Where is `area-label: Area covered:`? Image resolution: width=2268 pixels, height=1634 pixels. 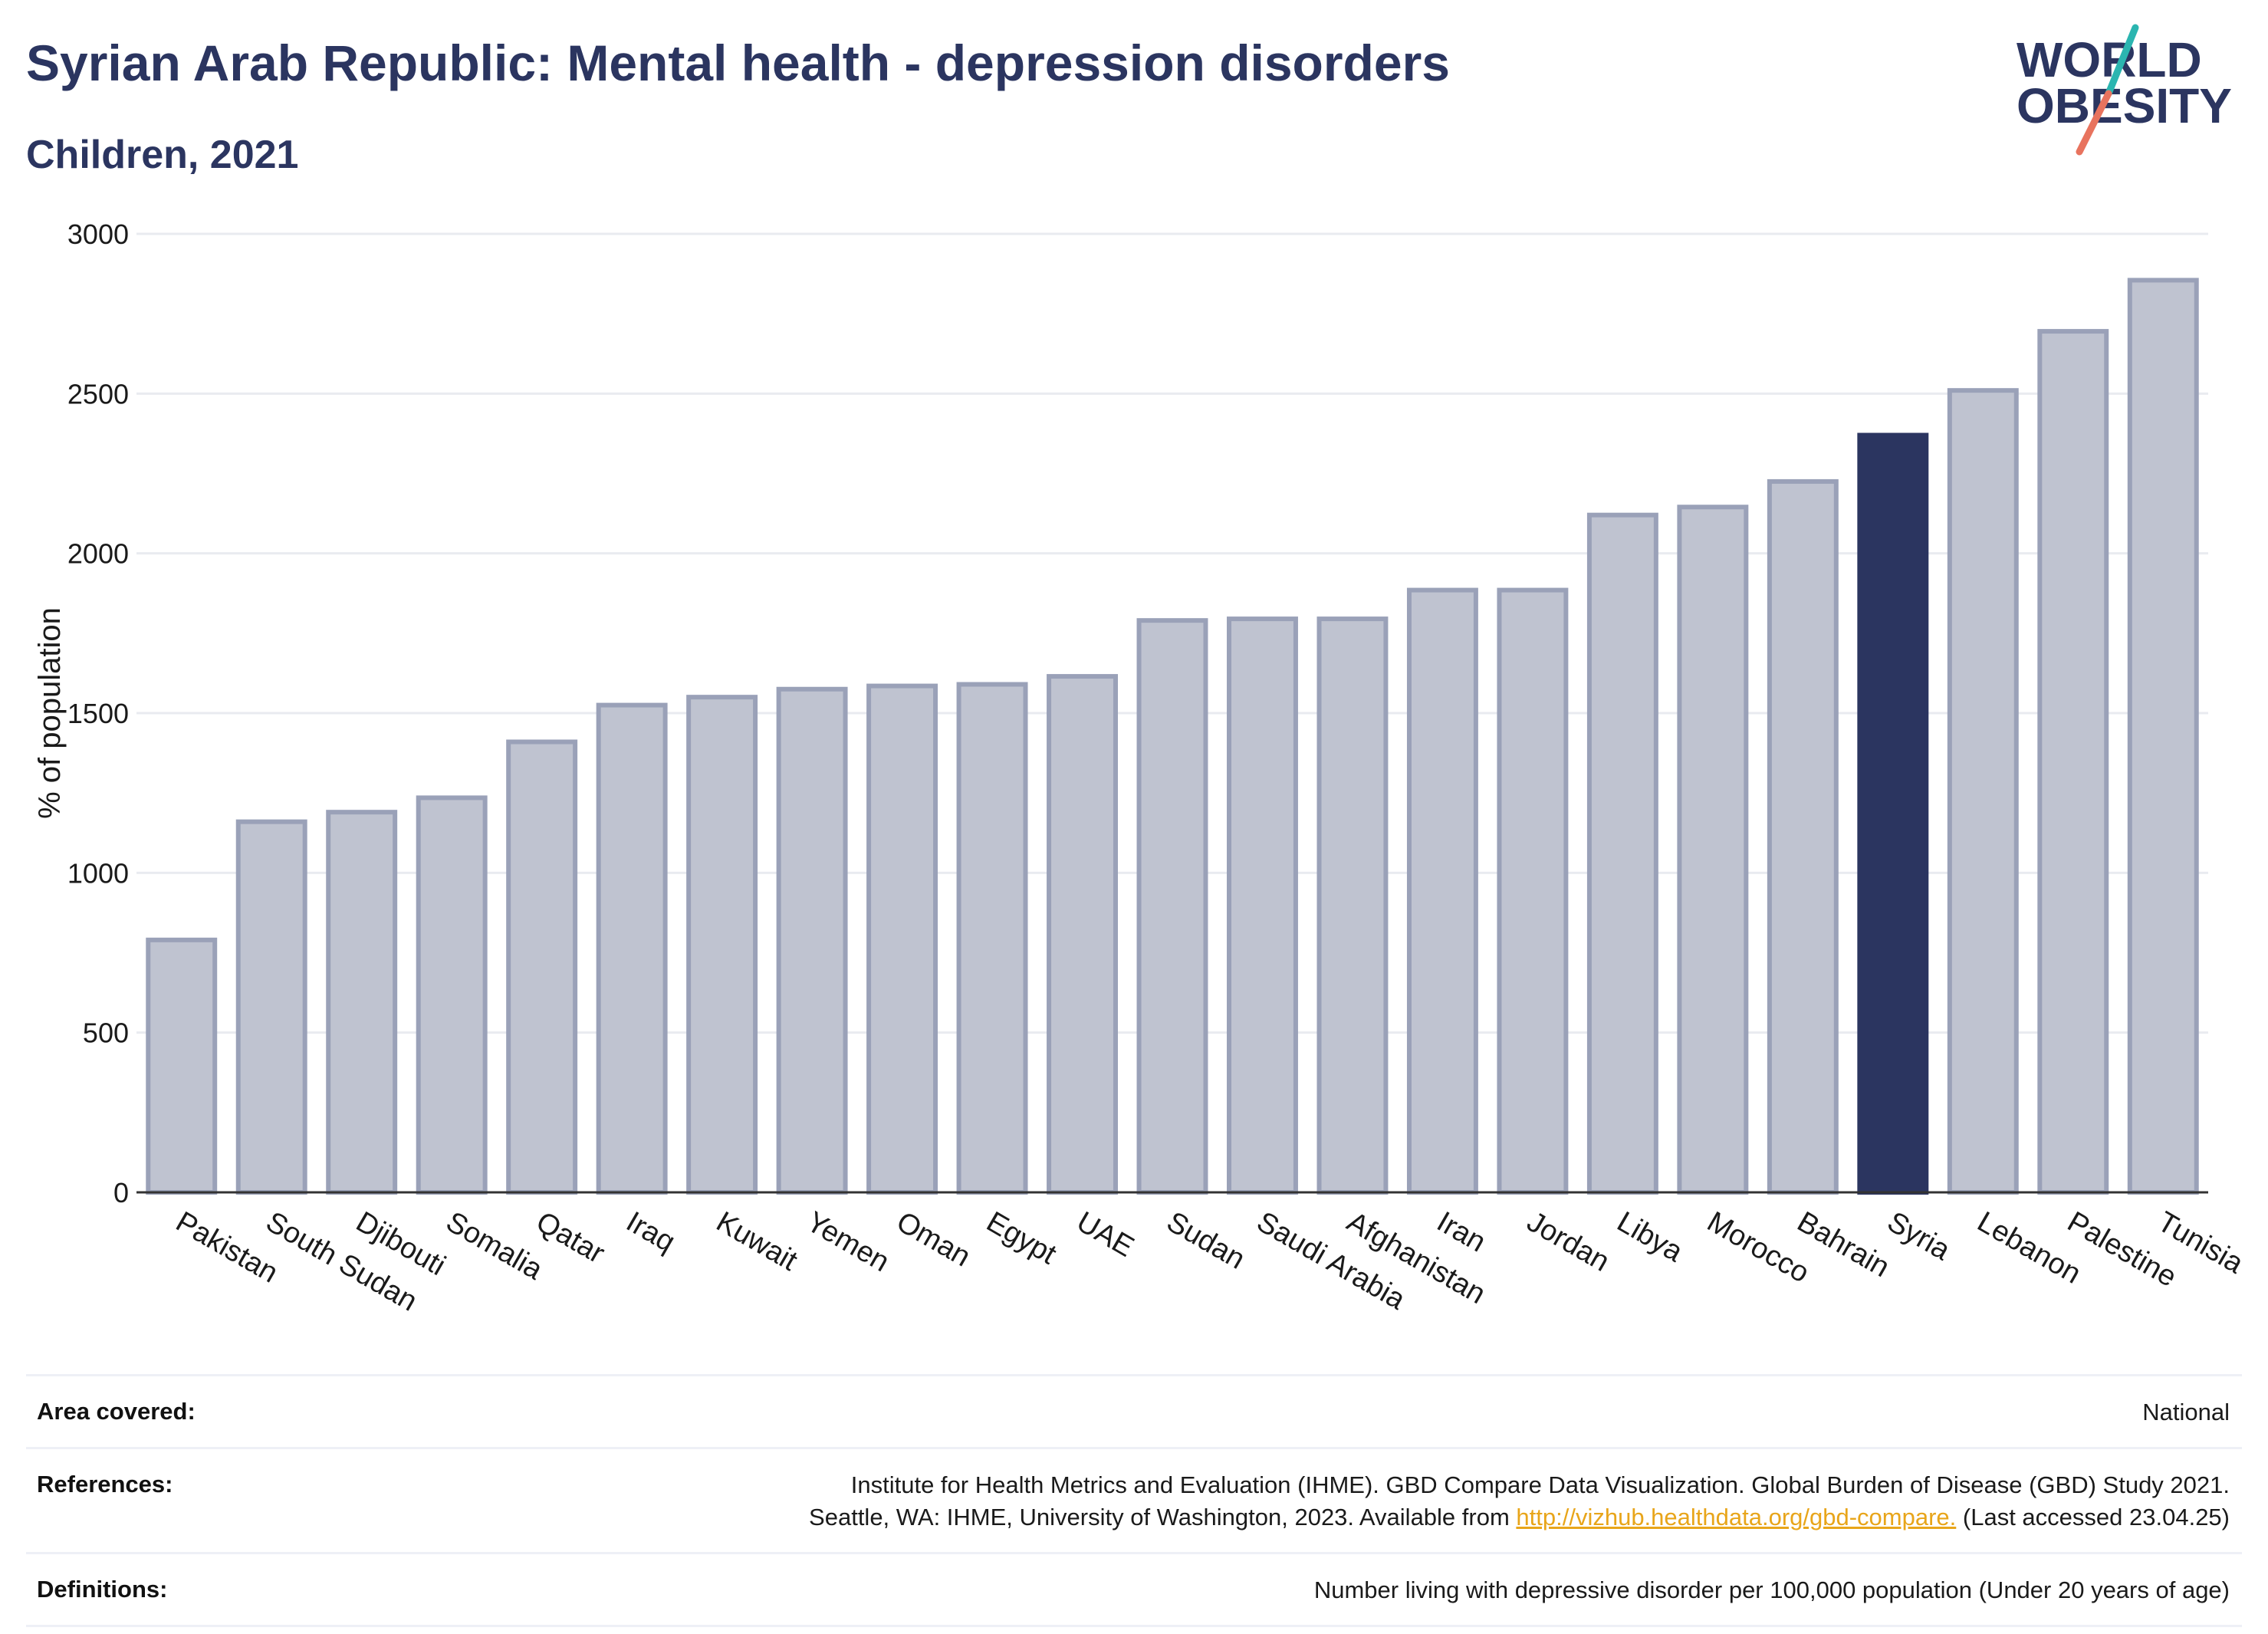
area-label: Area covered: is located at coordinates (116, 1411).